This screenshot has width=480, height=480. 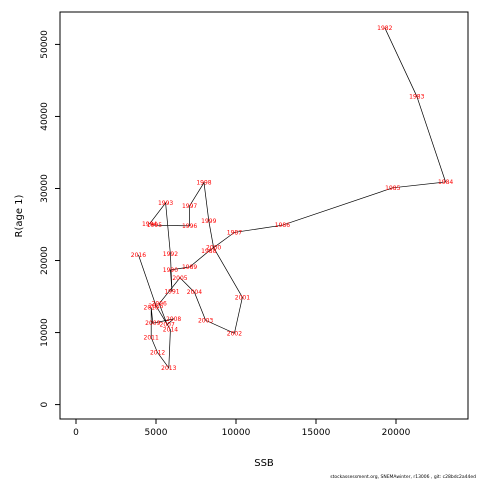 I want to click on x-tick-label: 20000, so click(x=396, y=433).